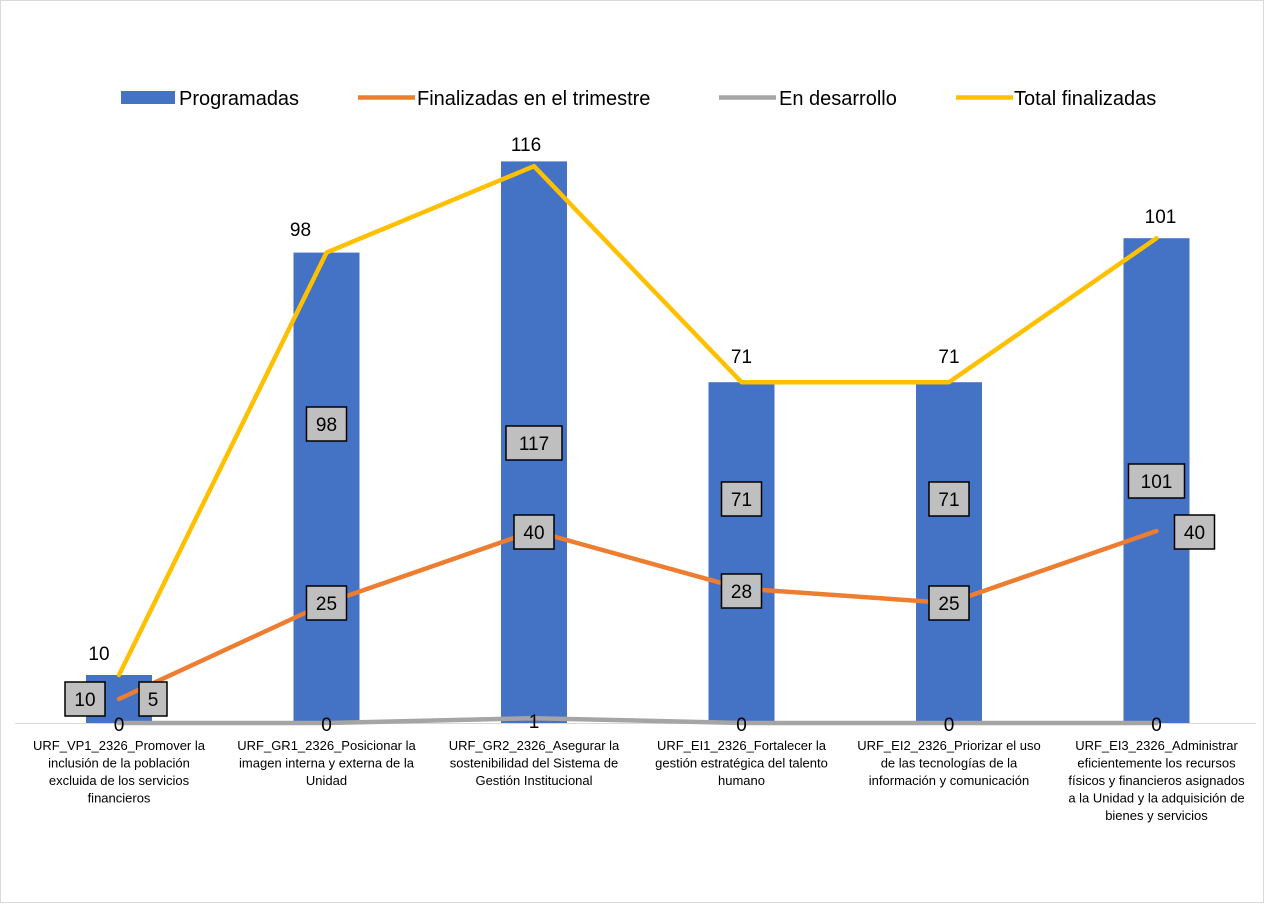  What do you see at coordinates (300, 230) in the screenshot?
I see `data-label-total-finalizadas: 98` at bounding box center [300, 230].